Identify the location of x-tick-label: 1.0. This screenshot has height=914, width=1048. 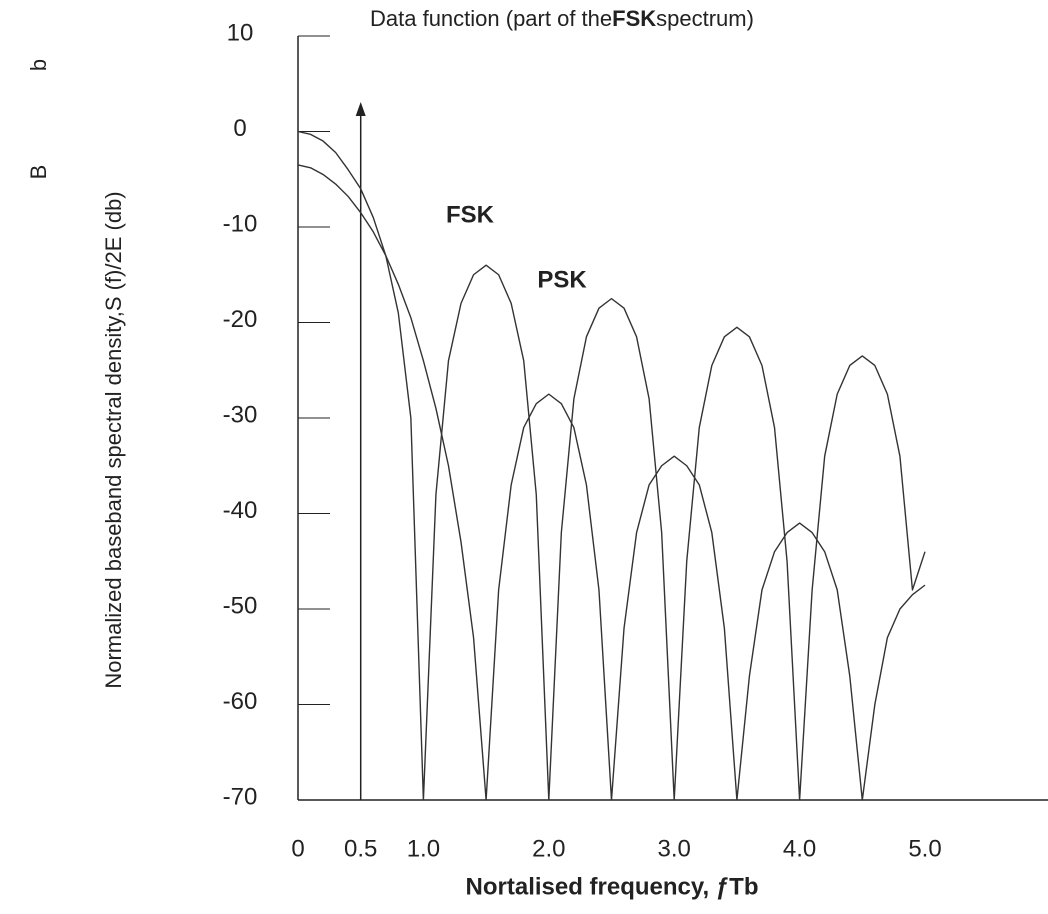
(423, 848).